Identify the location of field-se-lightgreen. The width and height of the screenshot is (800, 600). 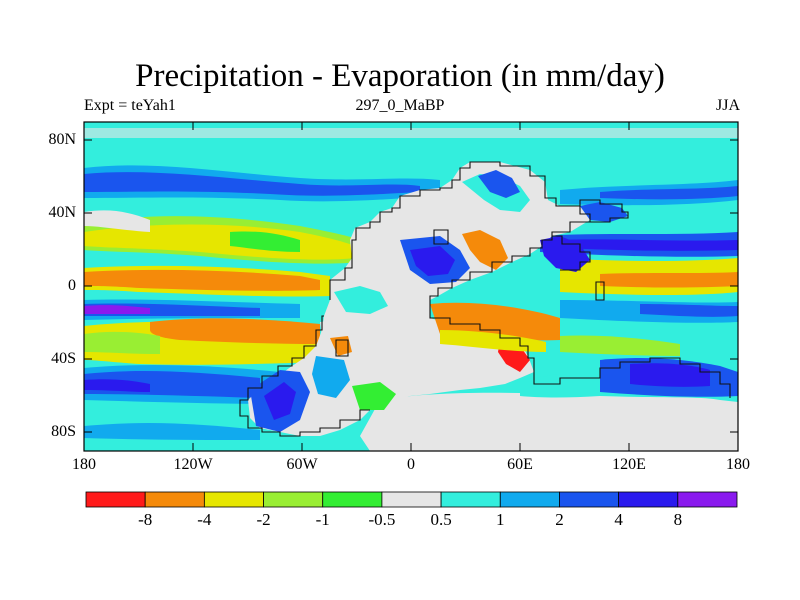
(620, 345).